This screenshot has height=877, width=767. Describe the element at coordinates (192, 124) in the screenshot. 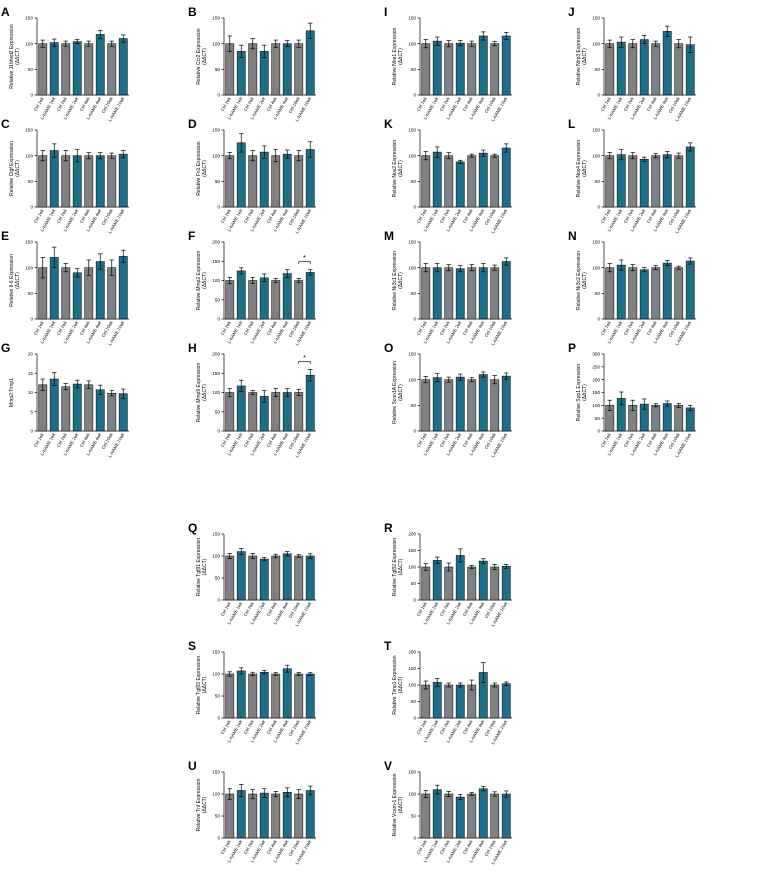

I see `panel-letter: D` at that location.